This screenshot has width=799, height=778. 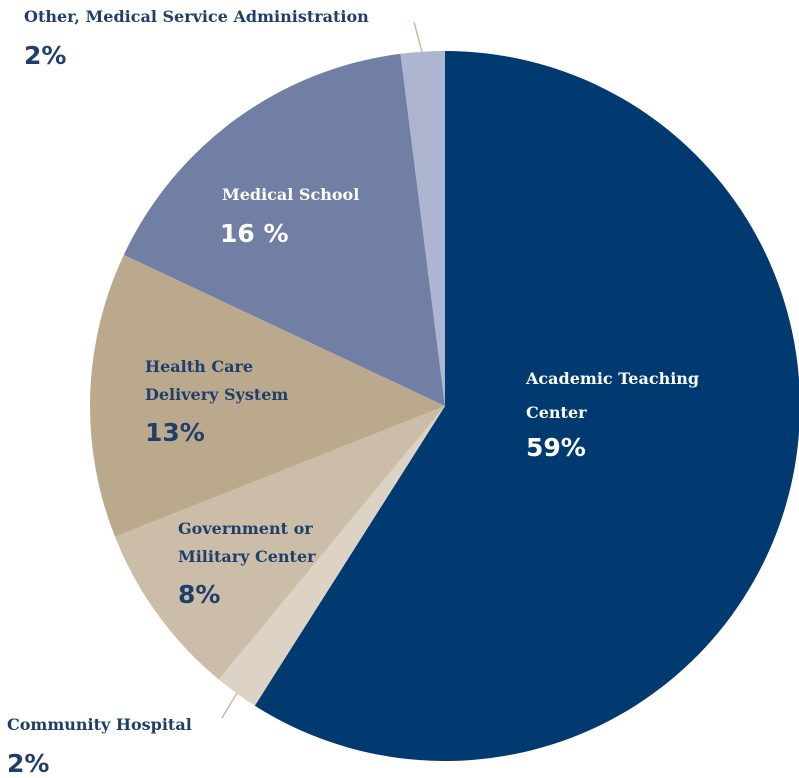 What do you see at coordinates (175, 432) in the screenshot?
I see `slice-value-health-care-delivery: 13%` at bounding box center [175, 432].